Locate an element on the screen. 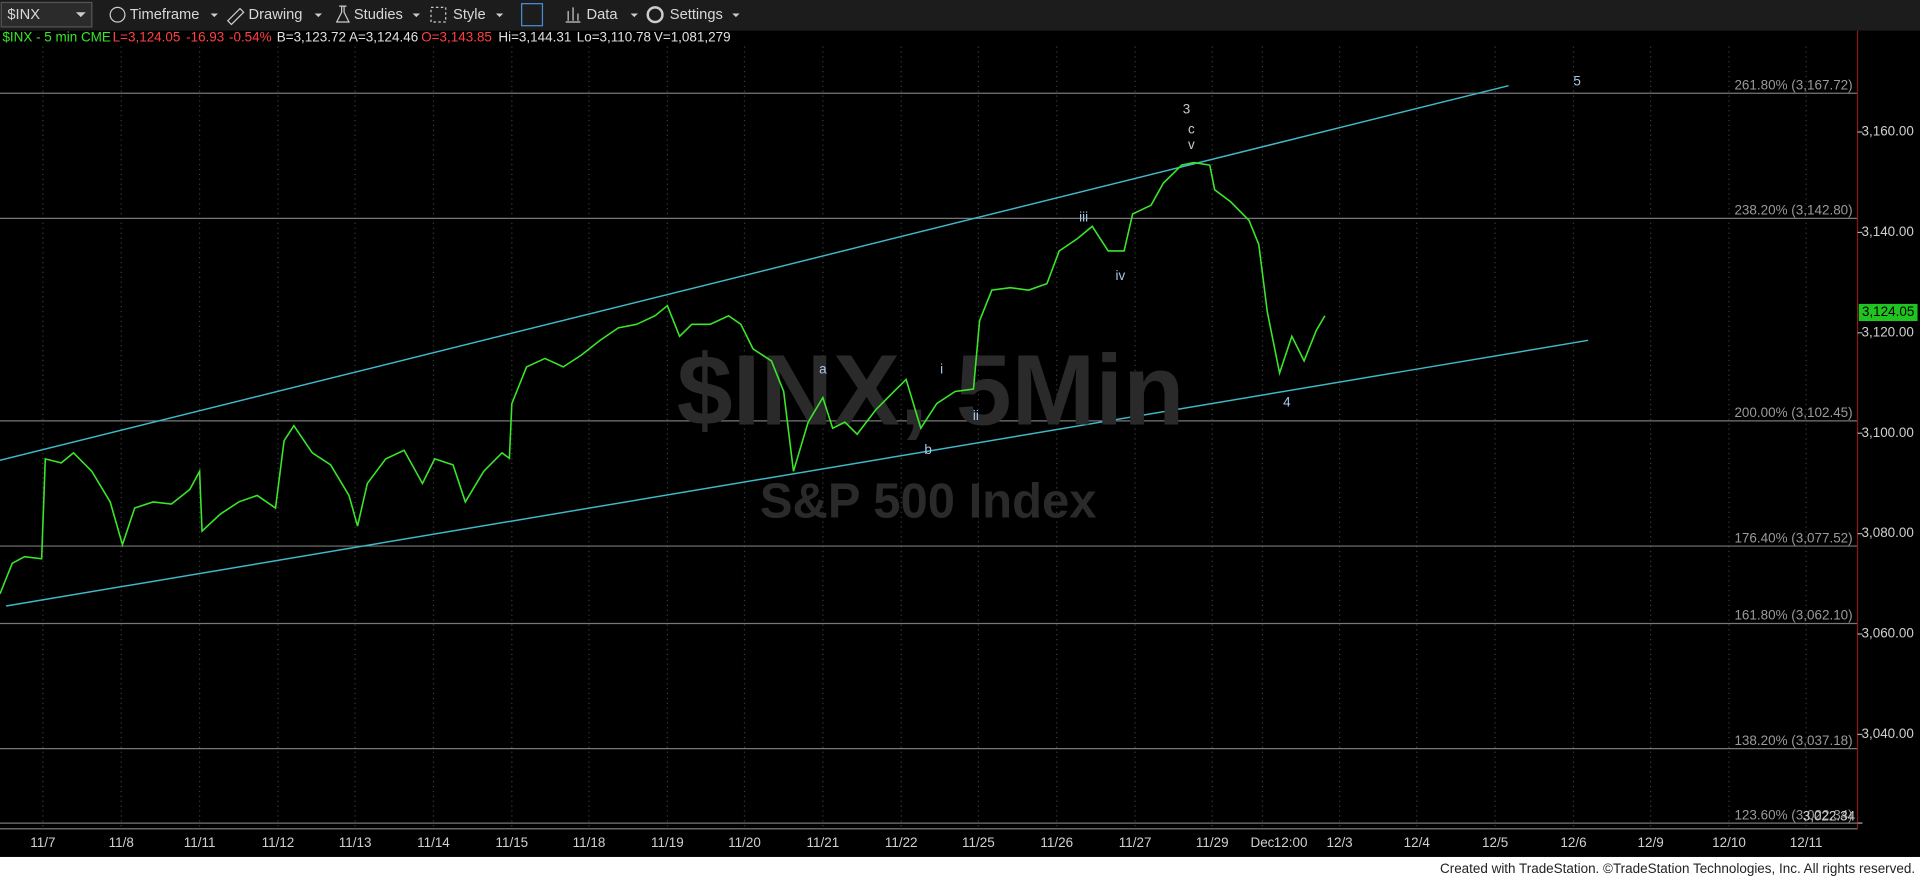 The width and height of the screenshot is (1920, 879). x-tick-label: 11/19 is located at coordinates (667, 842).